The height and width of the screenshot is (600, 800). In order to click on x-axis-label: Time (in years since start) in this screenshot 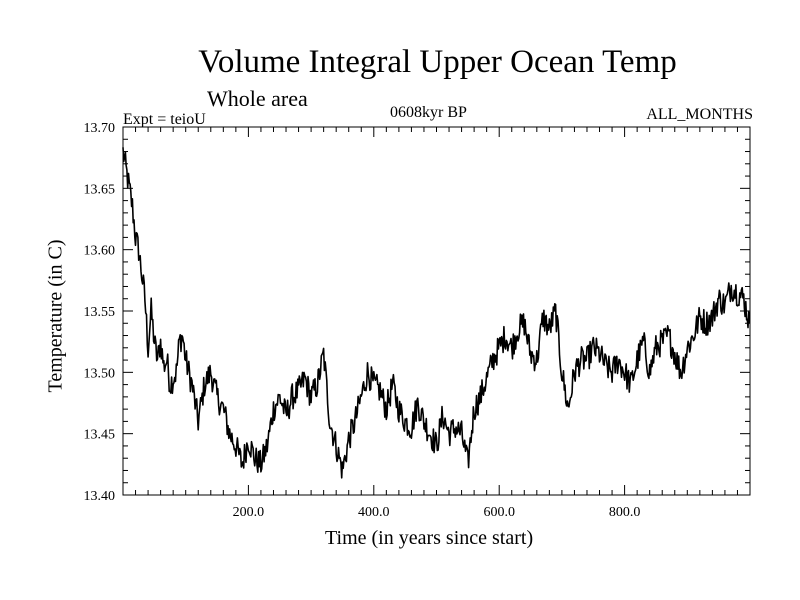, I will do `click(429, 538)`.